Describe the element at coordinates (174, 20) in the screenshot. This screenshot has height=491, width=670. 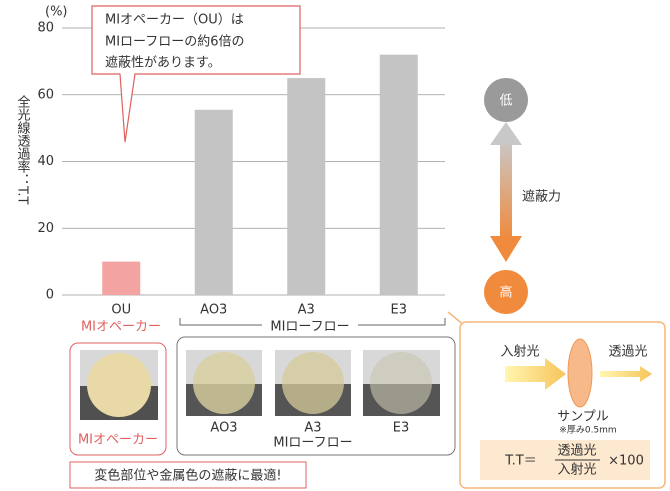
I see `callout-line: MIオペーカー（OU）は` at that location.